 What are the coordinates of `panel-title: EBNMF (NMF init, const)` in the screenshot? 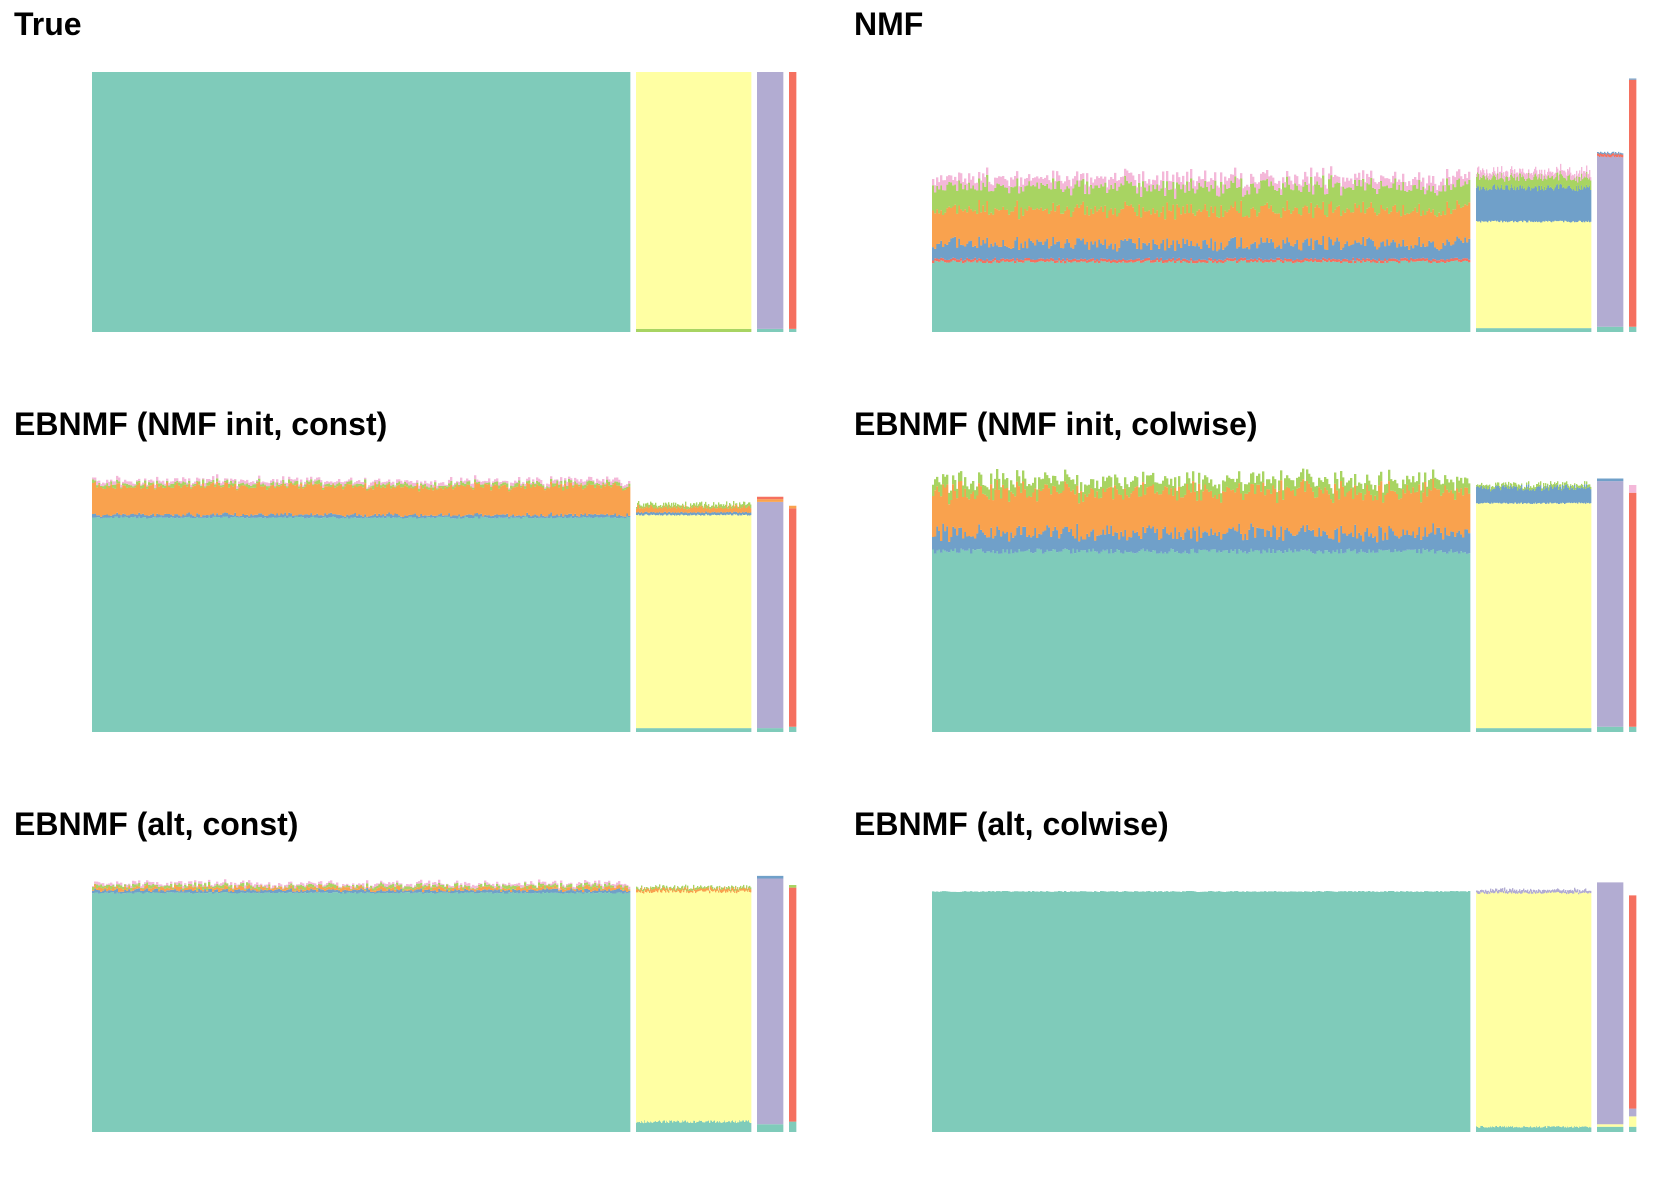 It's located at (201, 424).